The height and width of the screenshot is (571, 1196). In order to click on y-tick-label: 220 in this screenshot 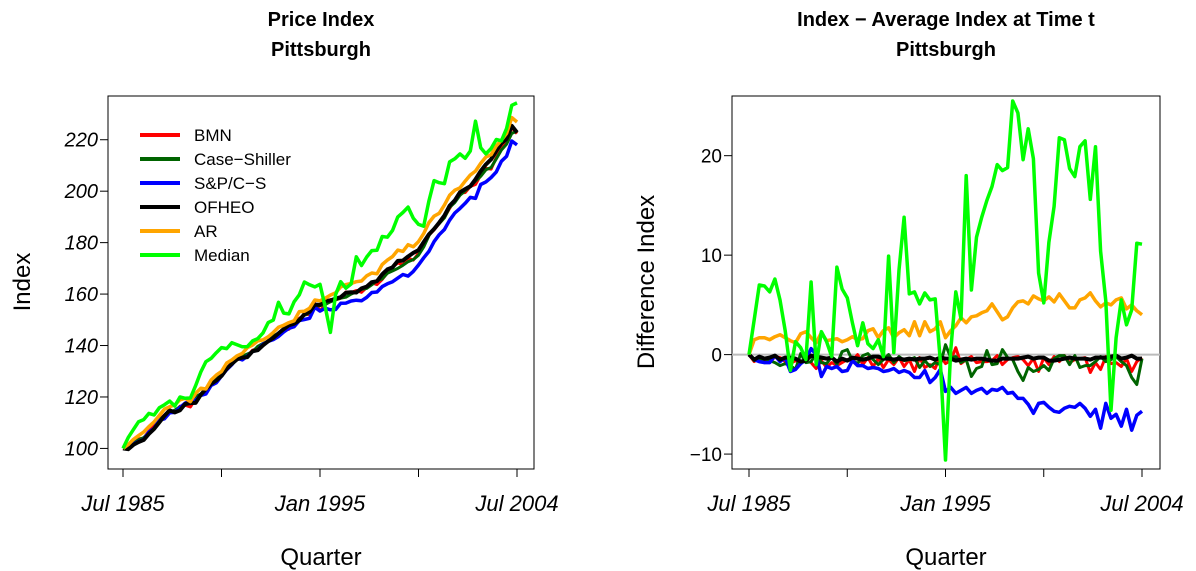, I will do `click(81, 141)`.